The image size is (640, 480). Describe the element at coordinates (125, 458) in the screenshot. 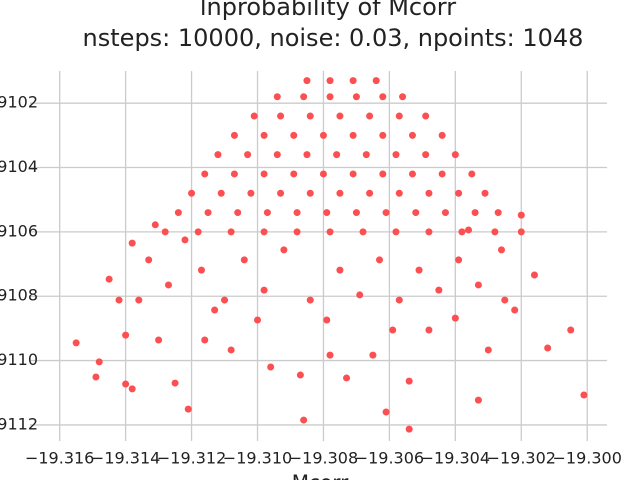

I see `x-tick-label: −19.314` at that location.